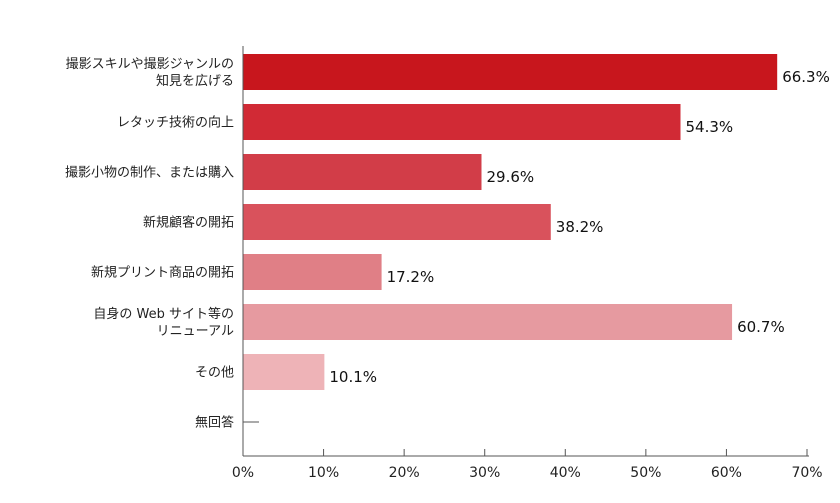 The width and height of the screenshot is (840, 503). Describe the element at coordinates (195, 331) in the screenshot. I see `category-label-5-1: リニューアル` at that location.